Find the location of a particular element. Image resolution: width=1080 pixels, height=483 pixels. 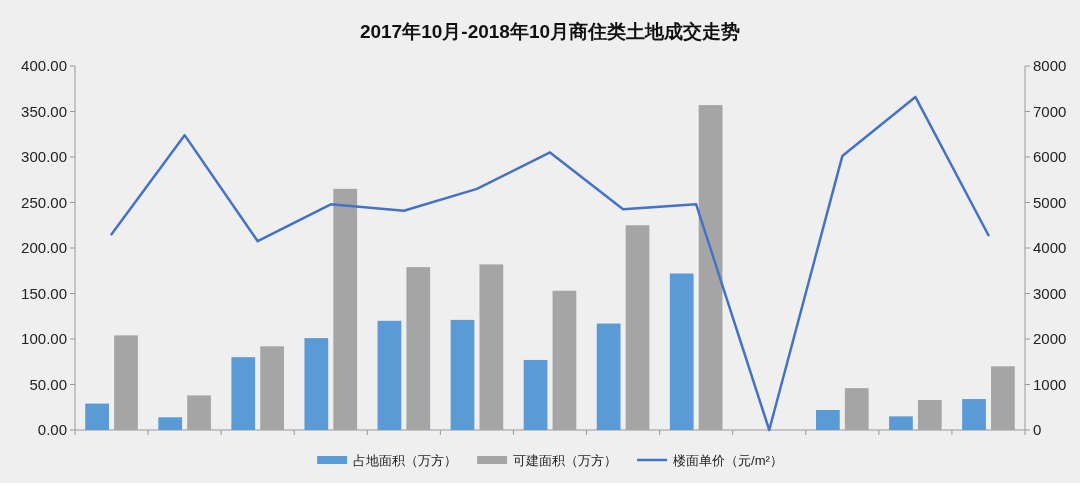

y2-tick-label: 4000 is located at coordinates (1050, 247).